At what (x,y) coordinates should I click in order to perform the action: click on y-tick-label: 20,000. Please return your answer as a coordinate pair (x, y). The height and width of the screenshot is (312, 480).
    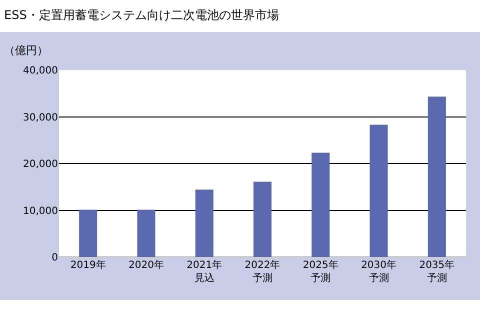
    Looking at the image, I should click on (40, 164).